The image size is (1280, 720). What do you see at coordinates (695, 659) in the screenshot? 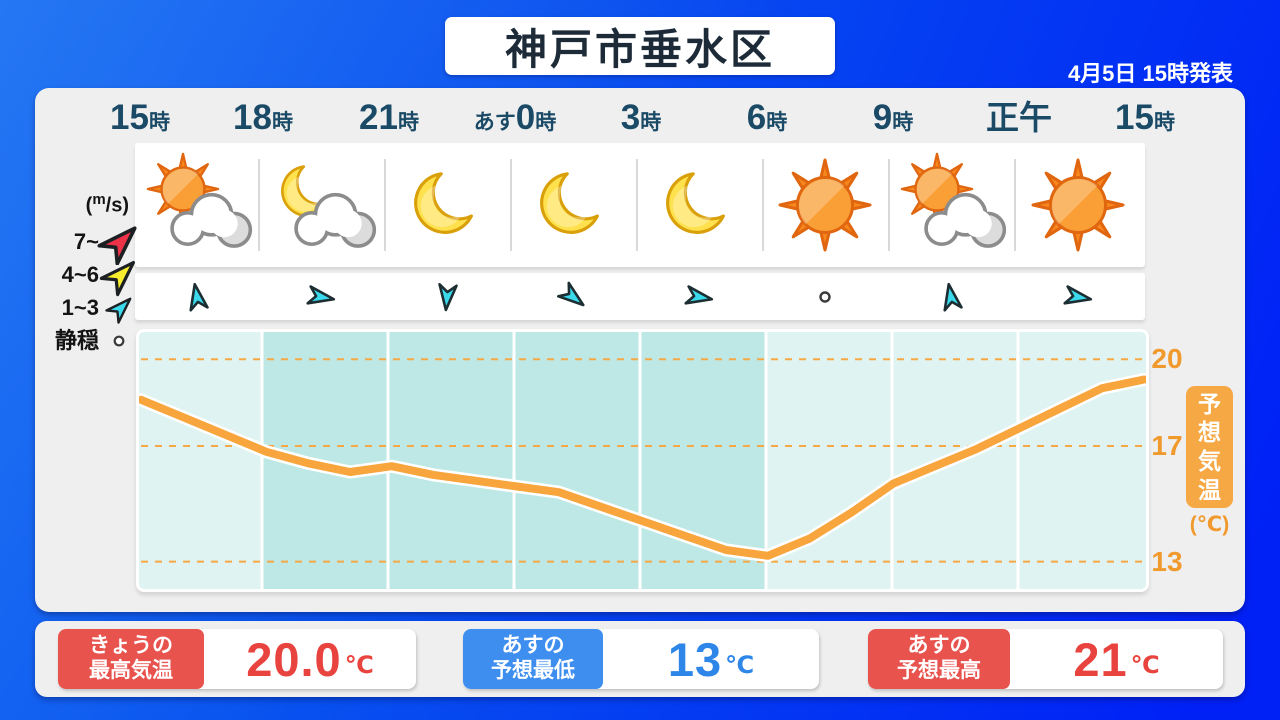
I see `summary-value-number: 13` at bounding box center [695, 659].